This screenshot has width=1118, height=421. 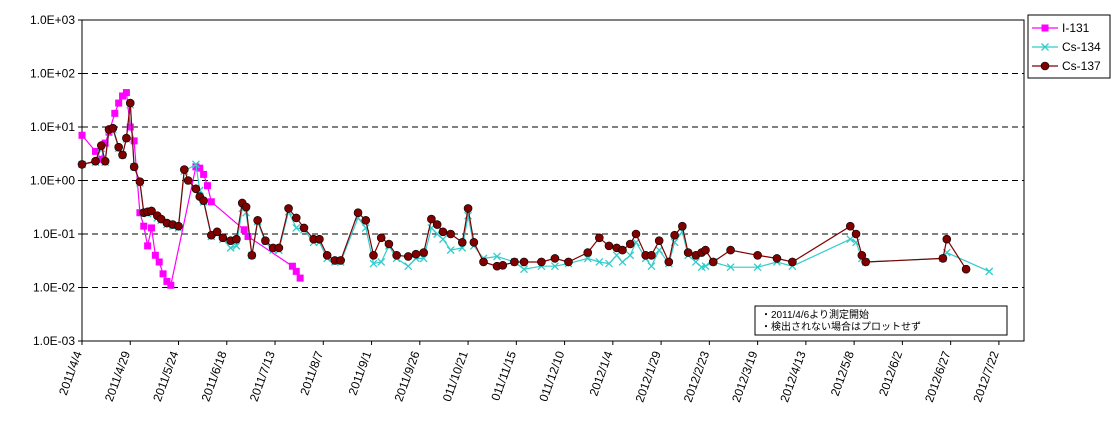 I want to click on legend: I-131 Cs-134 Cs-137, so click(x=1069, y=46).